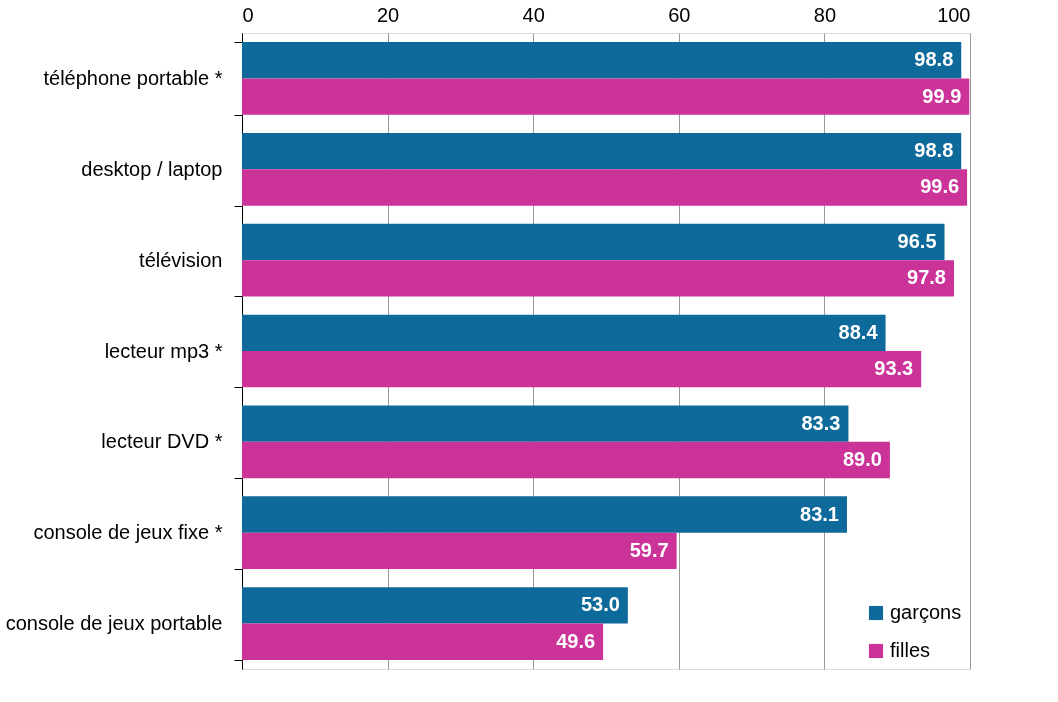 The height and width of the screenshot is (702, 1058). Describe the element at coordinates (163, 350) in the screenshot. I see `y-tick-label: lecteur mp3 *` at that location.